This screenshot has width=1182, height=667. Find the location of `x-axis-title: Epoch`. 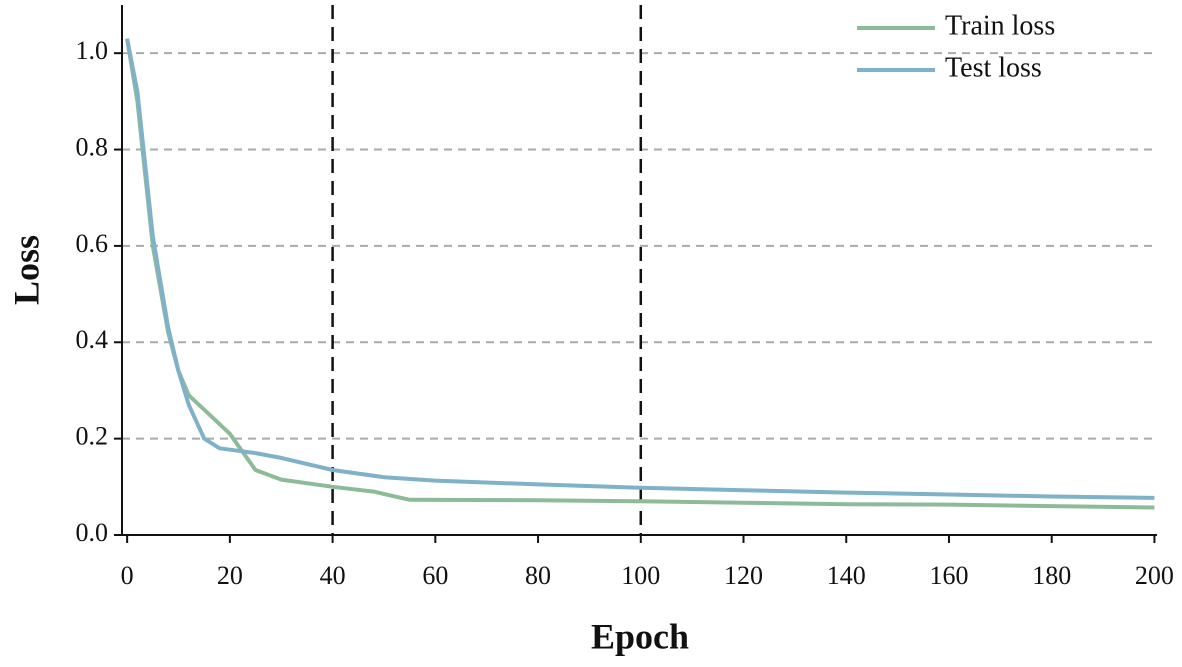

x-axis-title: Epoch is located at coordinates (640, 636).